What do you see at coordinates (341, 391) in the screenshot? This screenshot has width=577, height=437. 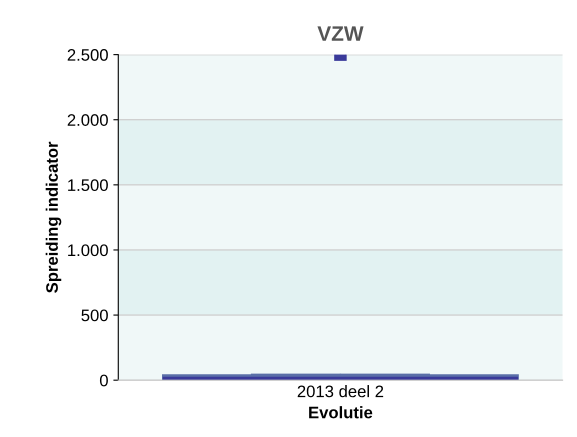 I see `x-tick-label: 2013 deel 2` at bounding box center [341, 391].